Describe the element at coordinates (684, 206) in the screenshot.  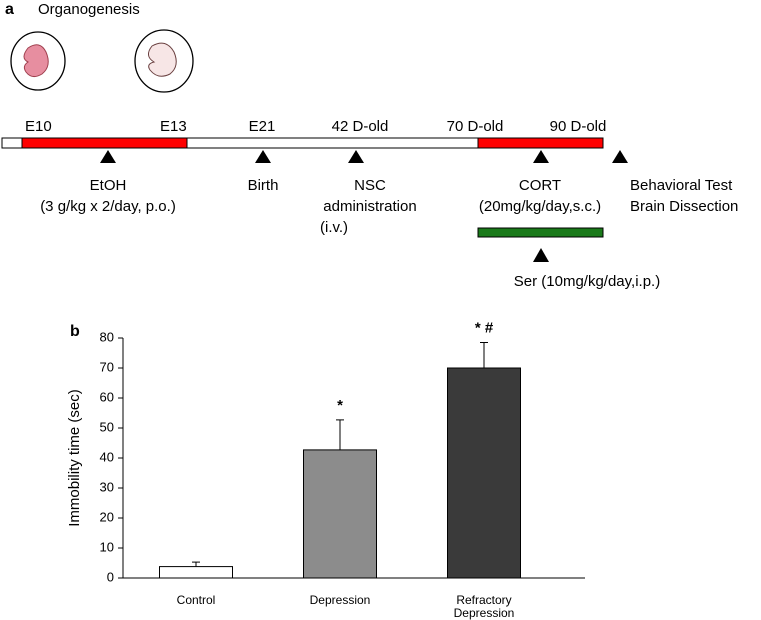
I see `event: Brain Dissection` at that location.